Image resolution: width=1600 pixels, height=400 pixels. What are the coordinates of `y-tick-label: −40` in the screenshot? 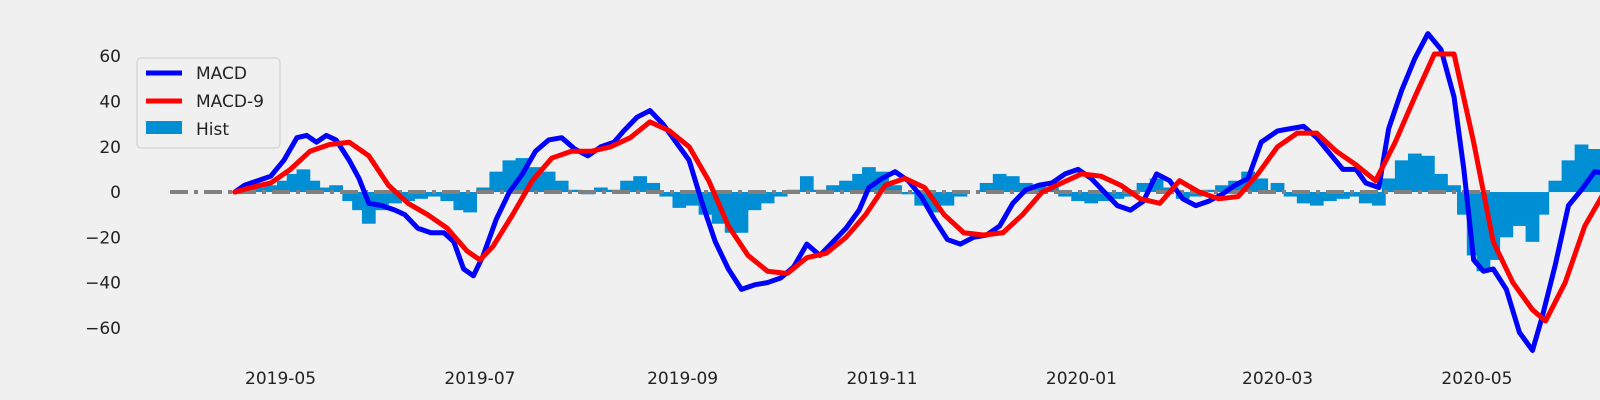 It's located at (103, 284).